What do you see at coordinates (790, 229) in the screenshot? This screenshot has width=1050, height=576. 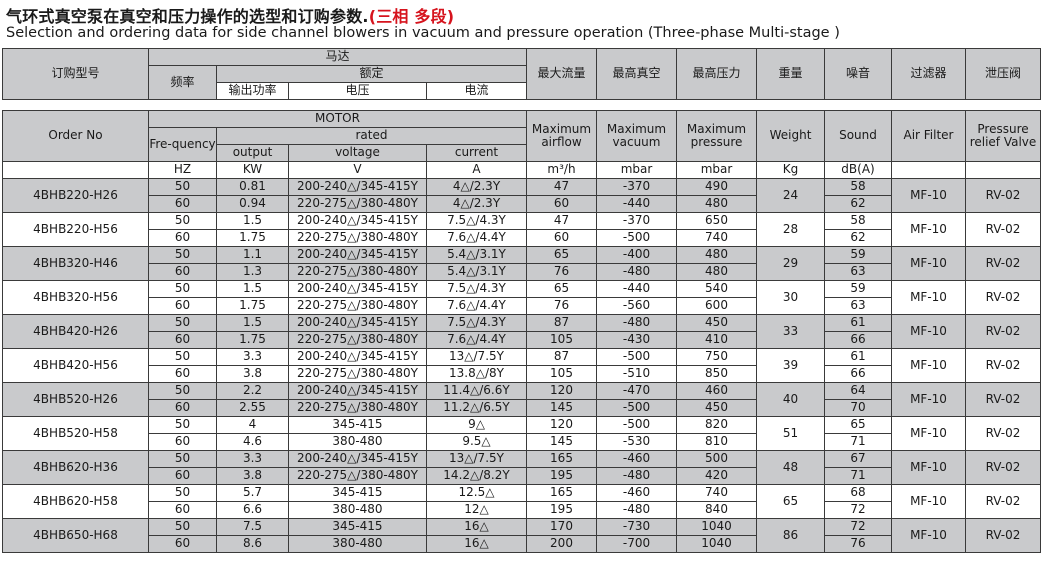 I see `cell-weight: 28` at bounding box center [790, 229].